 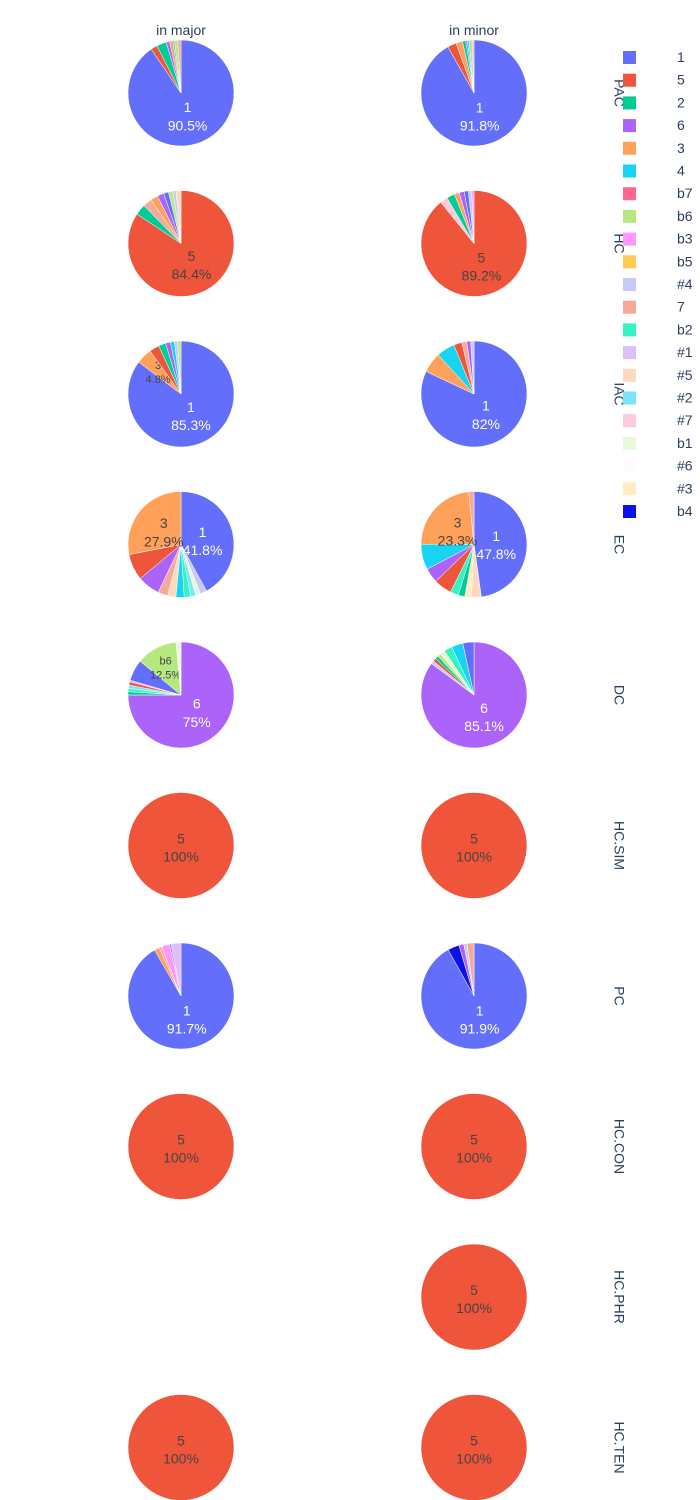 What do you see at coordinates (654, 80) in the screenshot?
I see `legend-item-5: 5` at bounding box center [654, 80].